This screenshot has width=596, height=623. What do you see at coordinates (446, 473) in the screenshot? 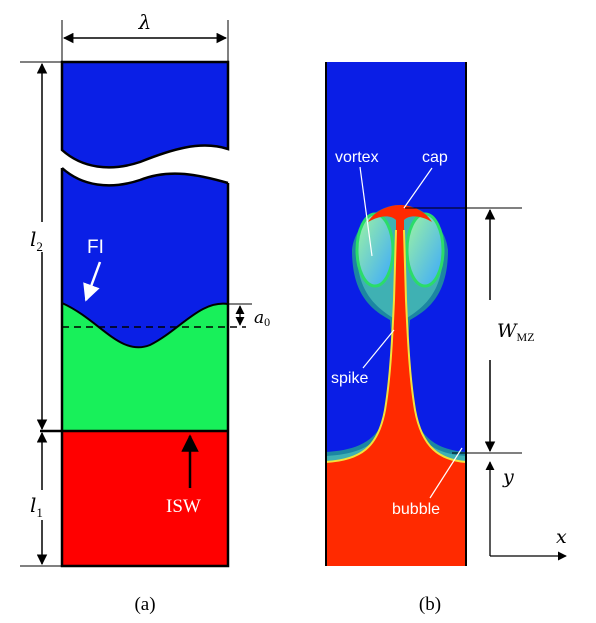
I see `bubble-leader-line` at bounding box center [446, 473].